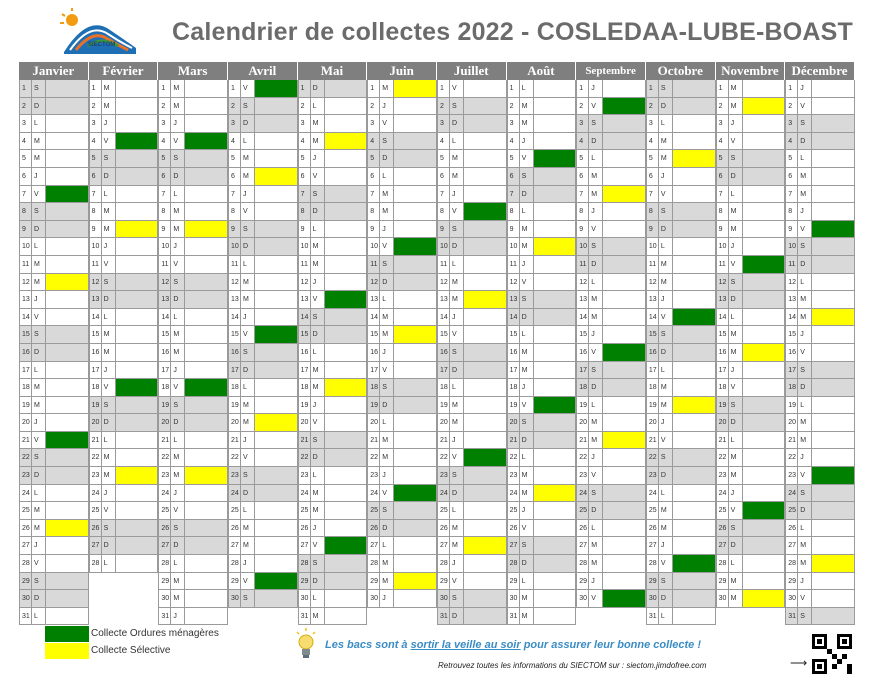 The width and height of the screenshot is (876, 679). What do you see at coordinates (611, 370) in the screenshot?
I see `day-row: 17 S` at bounding box center [611, 370].